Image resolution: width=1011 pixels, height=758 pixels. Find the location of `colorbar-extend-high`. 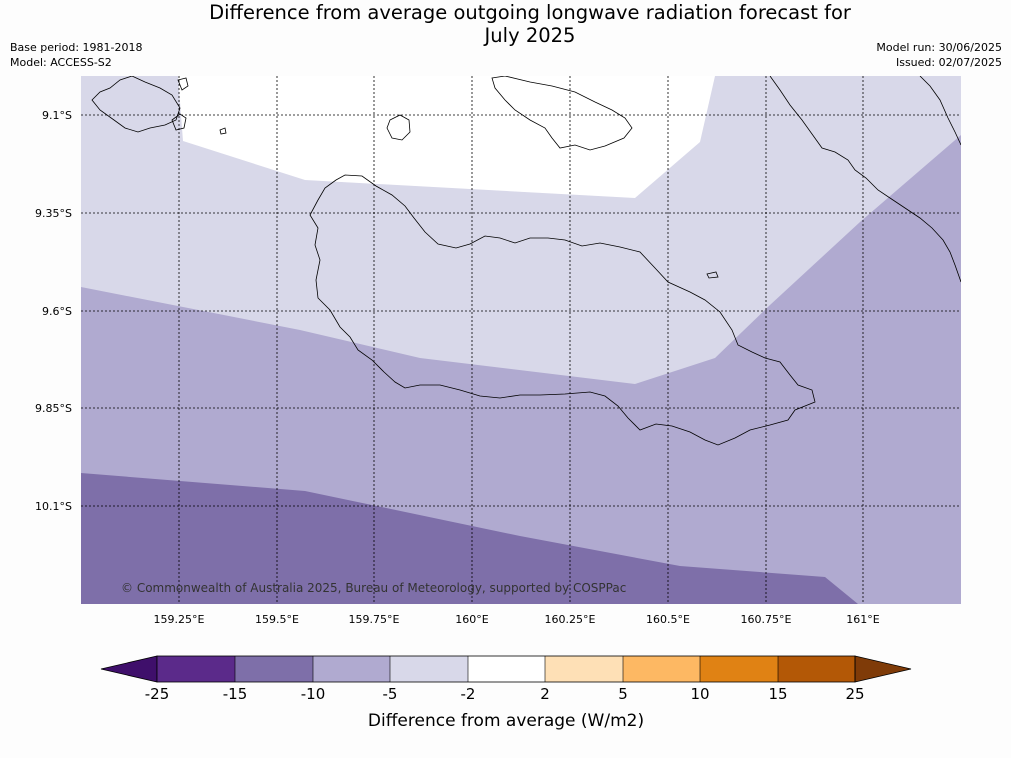

colorbar-extend-high is located at coordinates (883, 669).